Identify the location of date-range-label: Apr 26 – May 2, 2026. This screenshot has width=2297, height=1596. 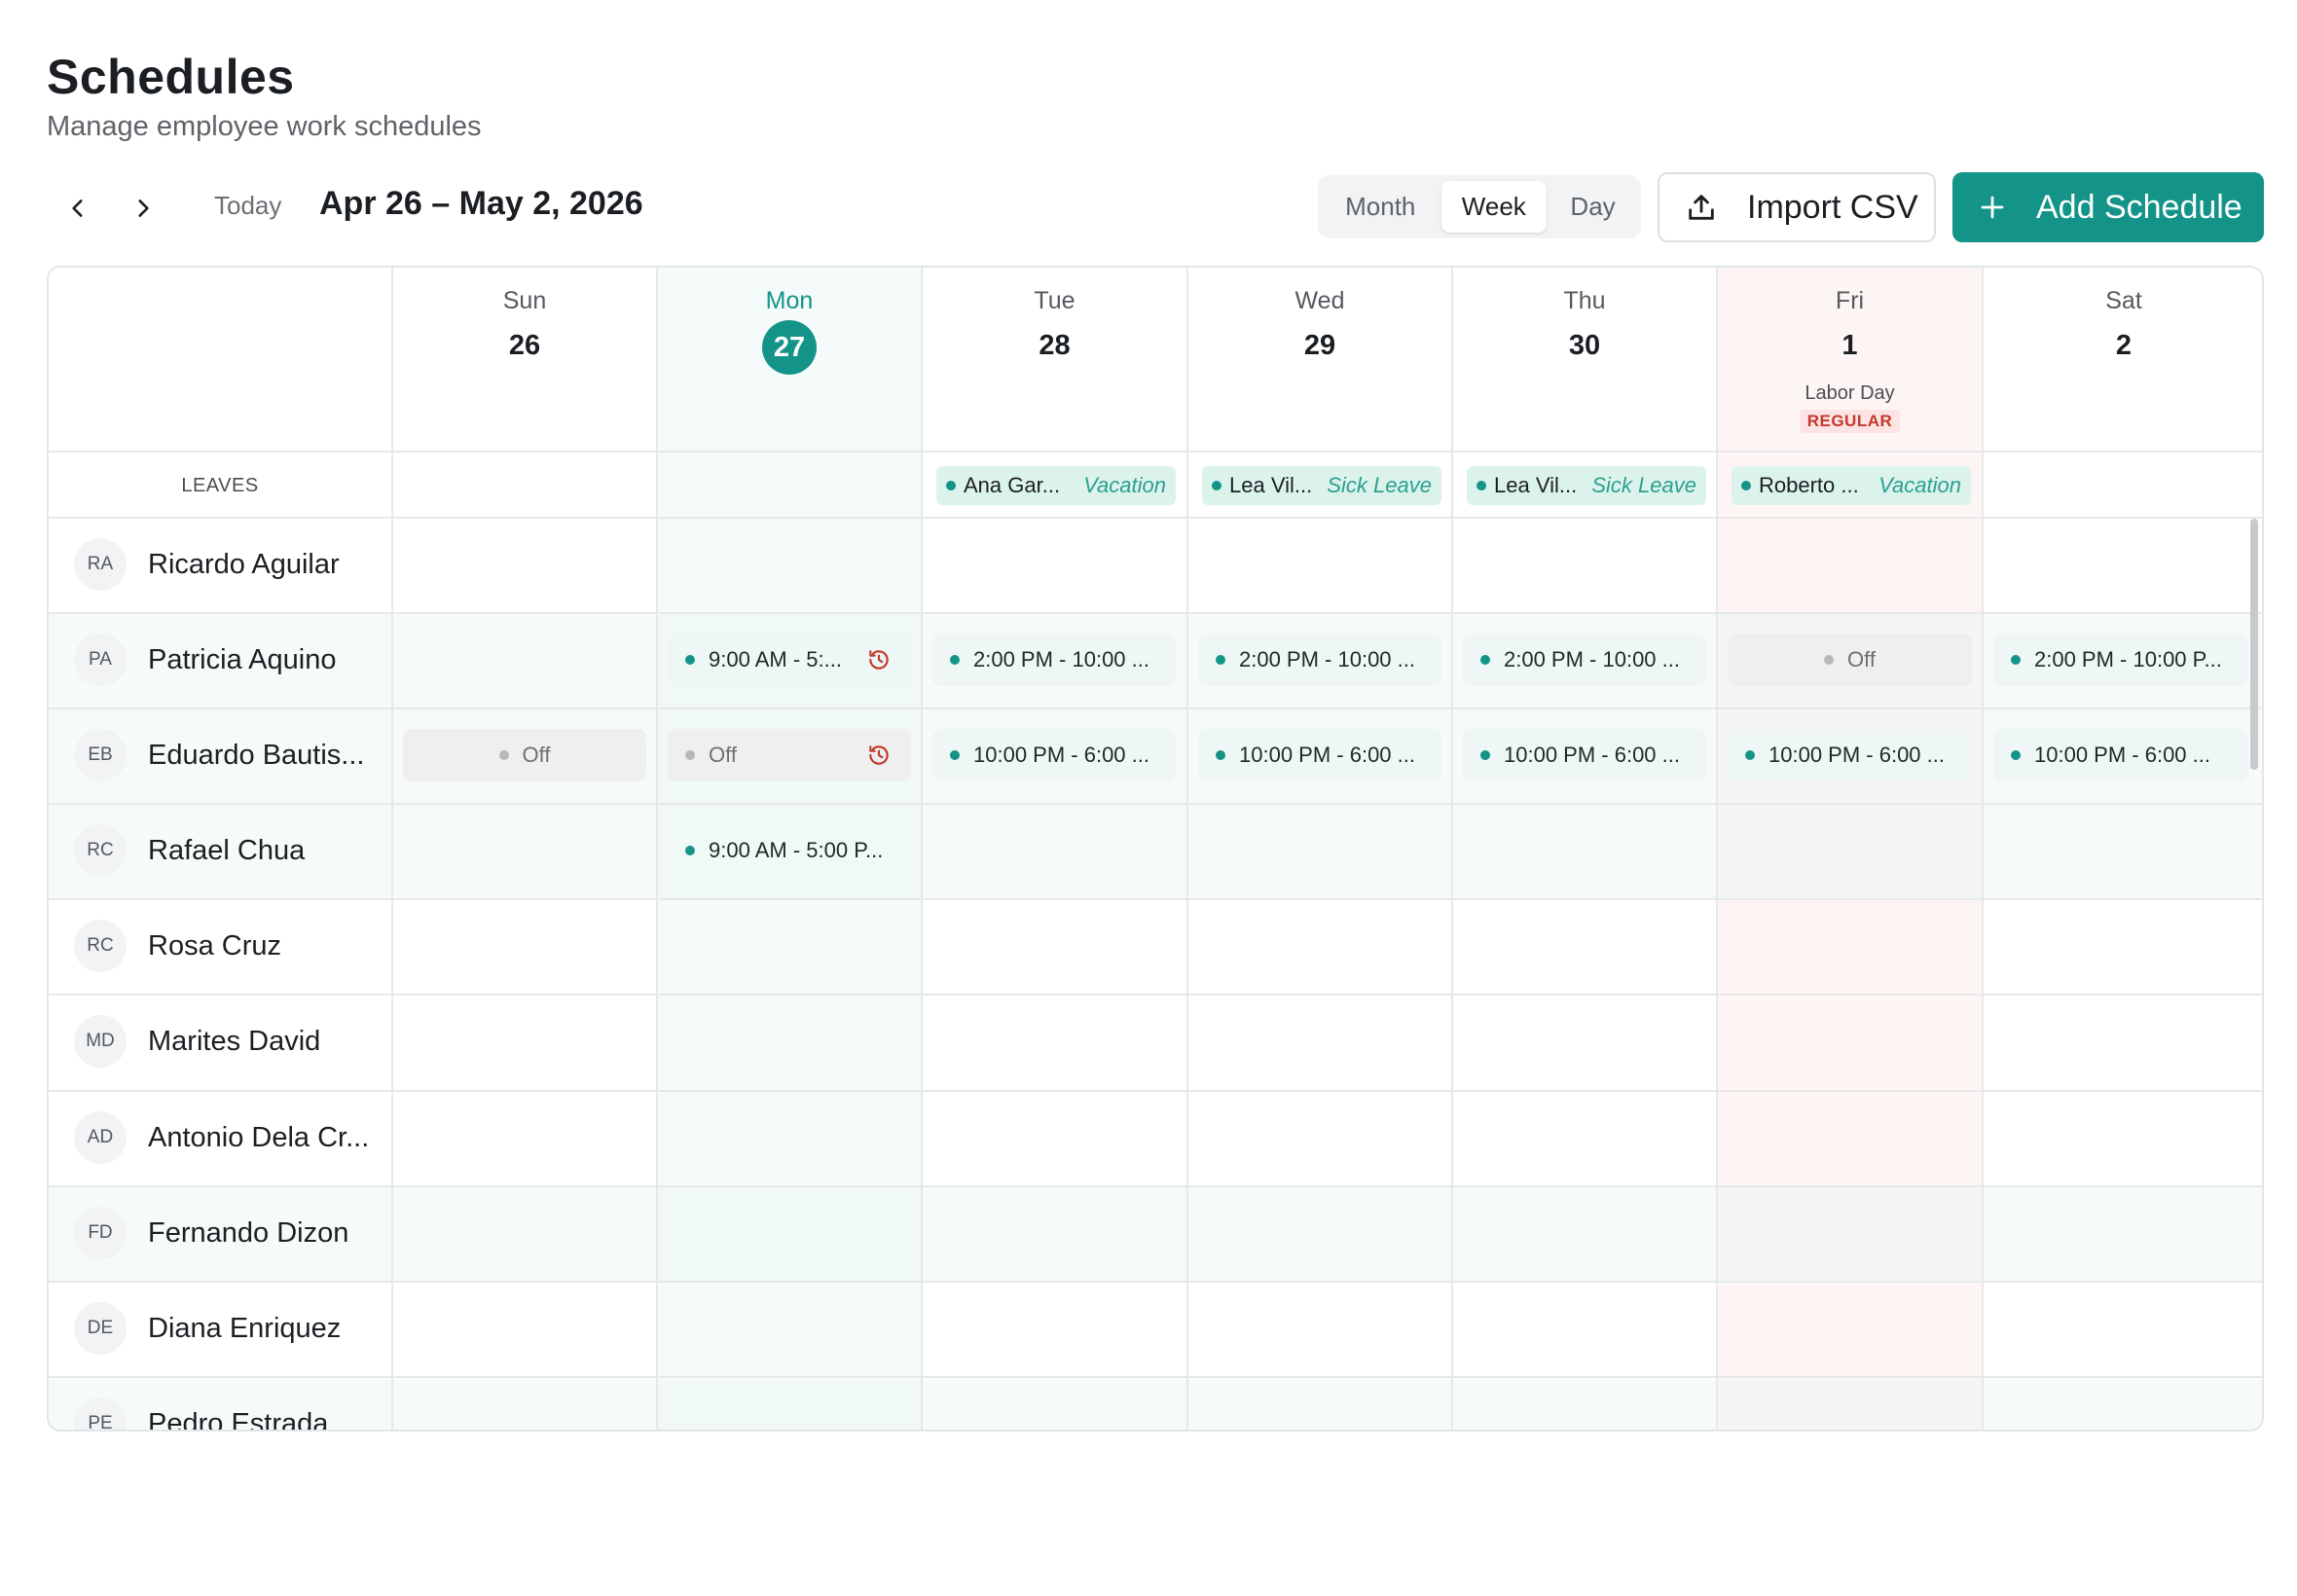
(481, 203).